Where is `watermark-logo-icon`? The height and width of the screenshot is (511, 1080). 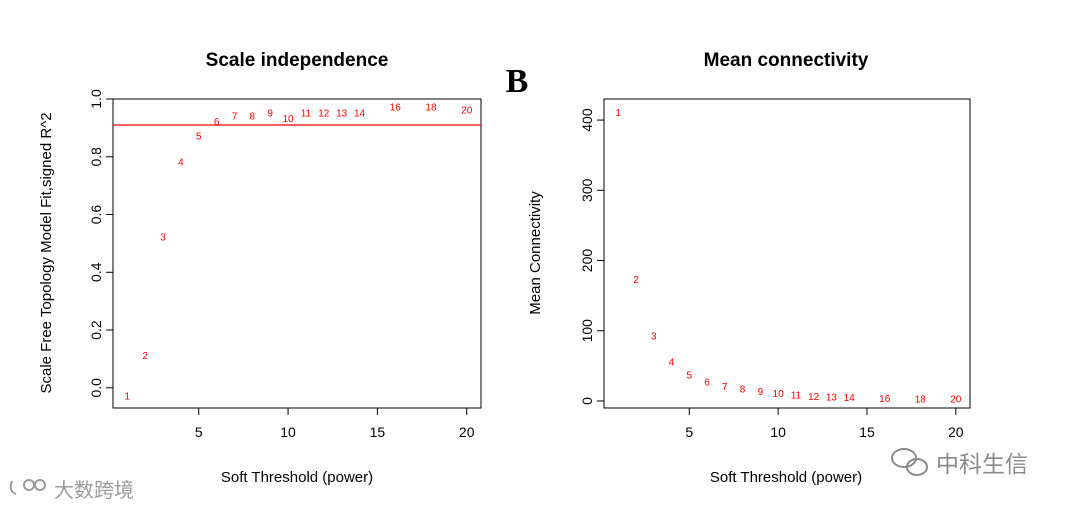
watermark-logo-icon is located at coordinates (27, 487).